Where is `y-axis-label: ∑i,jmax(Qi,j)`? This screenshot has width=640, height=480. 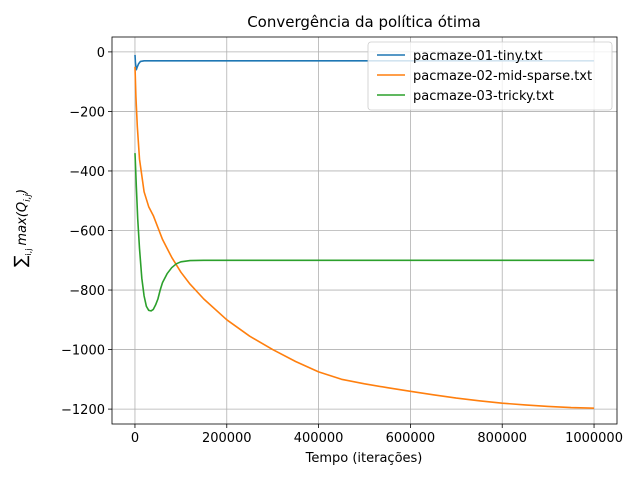
y-axis-label: ∑i,jmax(Qi,j) is located at coordinates (22, 228).